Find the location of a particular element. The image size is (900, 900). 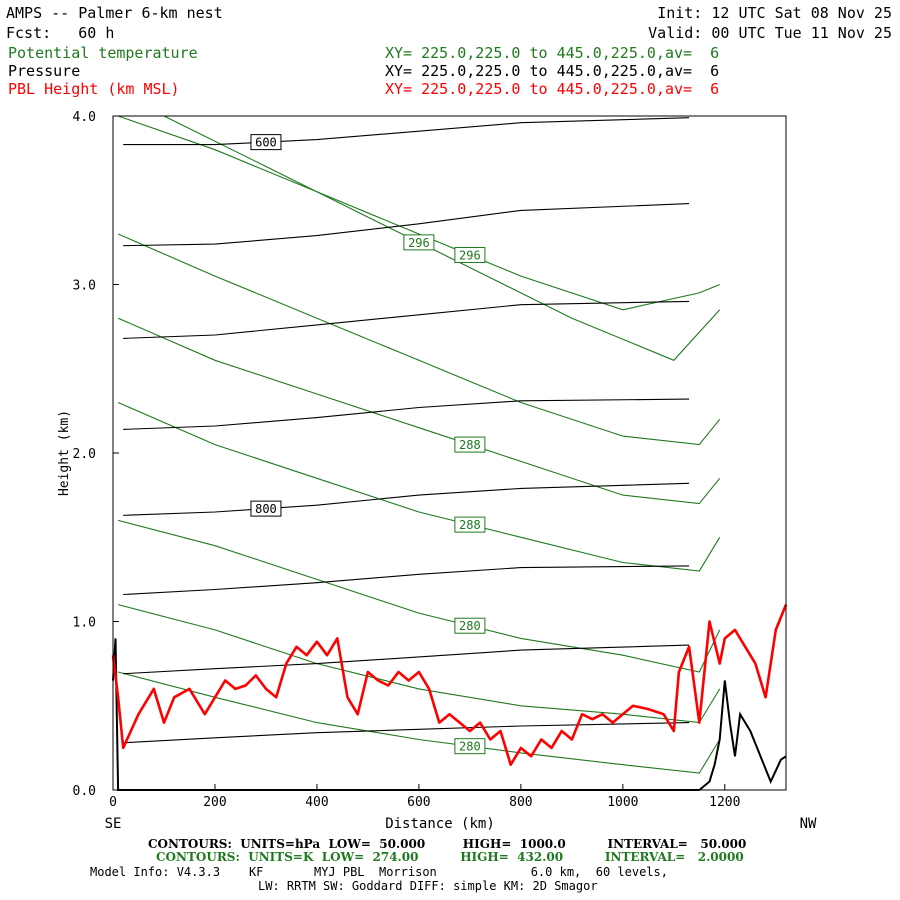

x-tick-label-5: 1000 is located at coordinates (622, 802).